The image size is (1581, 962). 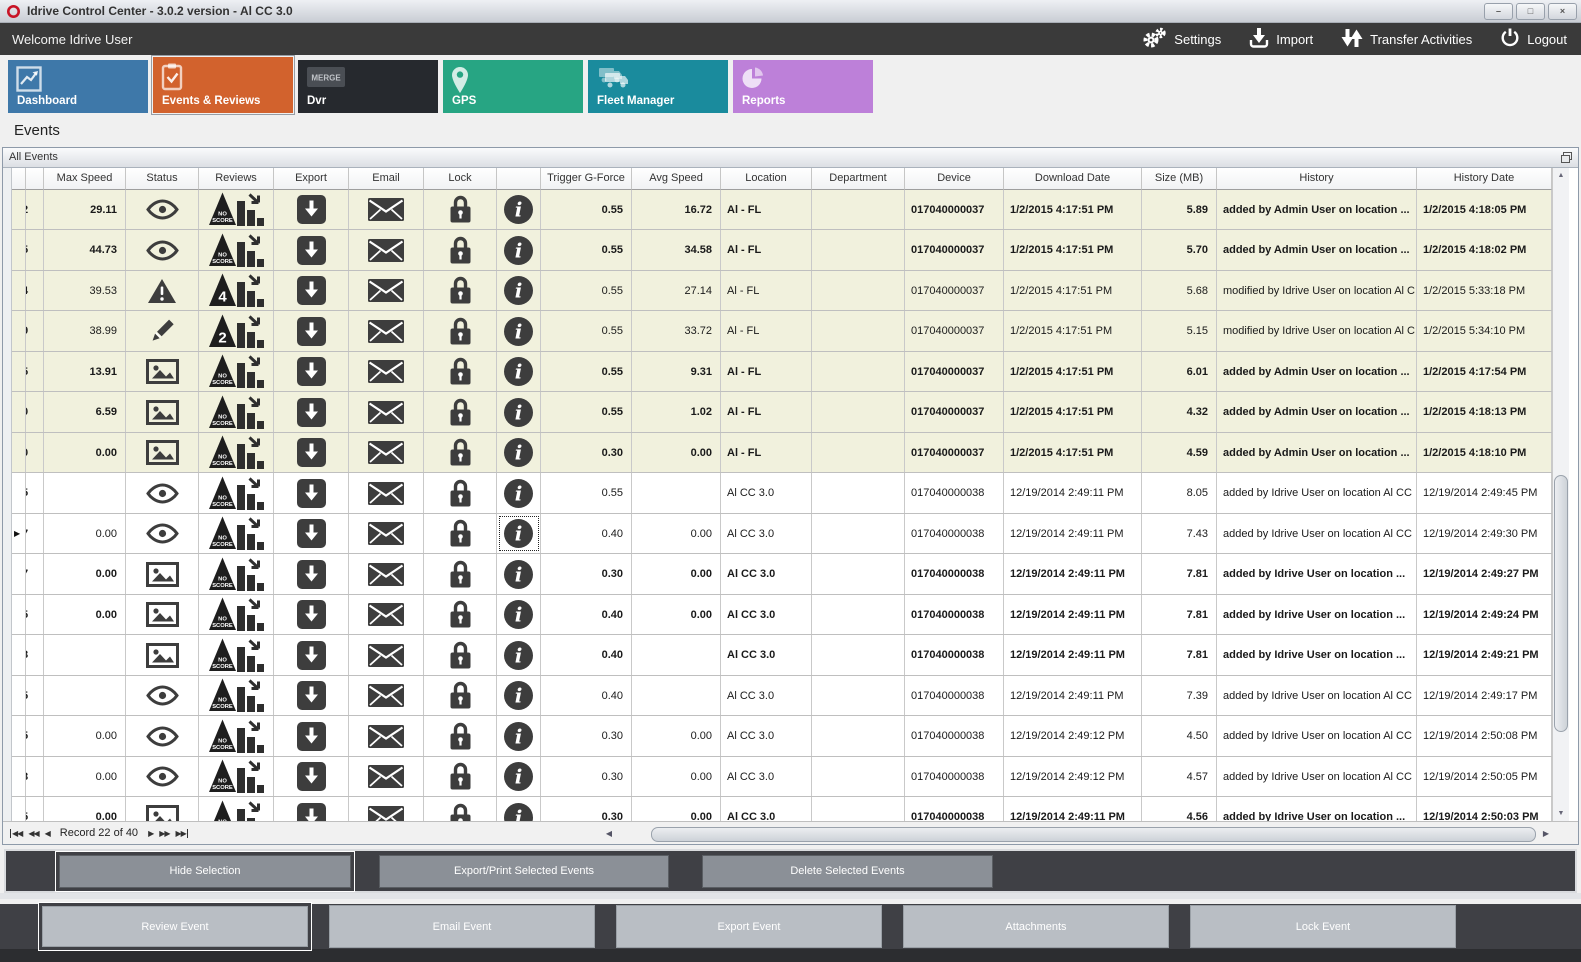 What do you see at coordinates (1561, 814) in the screenshot?
I see `scroll-down-icon: ▼` at bounding box center [1561, 814].